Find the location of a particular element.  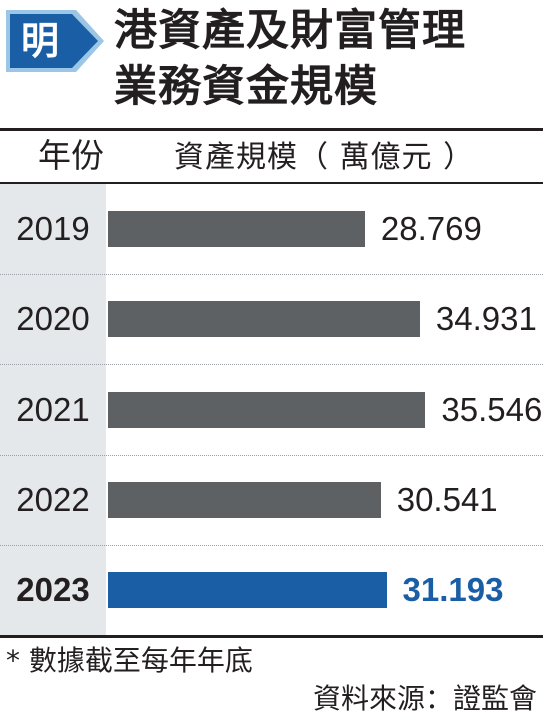

bottom-rule is located at coordinates (271, 636).